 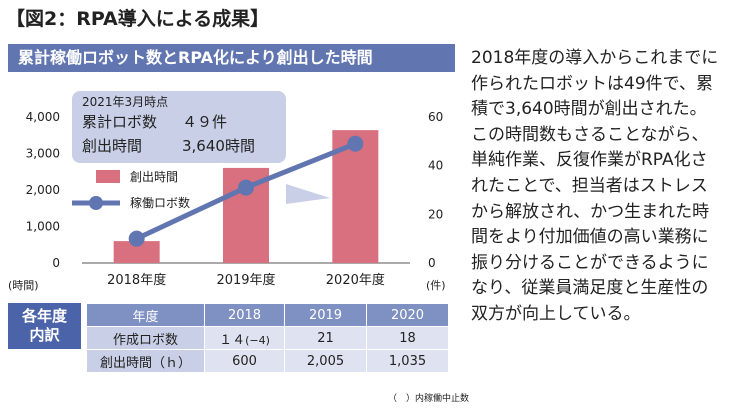 I want to click on legend-bar-label: 創出時間, so click(x=154, y=177).